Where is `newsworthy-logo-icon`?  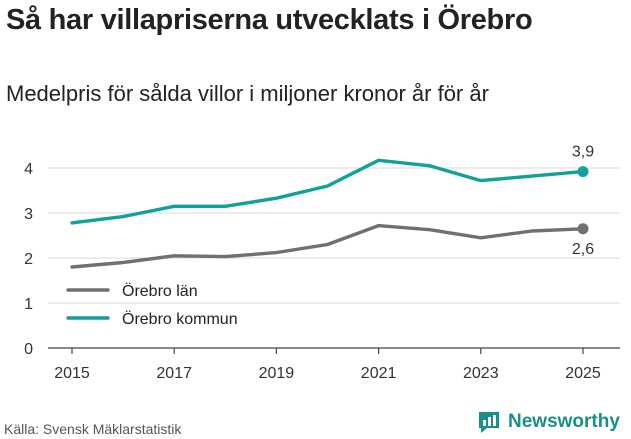
newsworthy-logo-icon is located at coordinates (489, 422).